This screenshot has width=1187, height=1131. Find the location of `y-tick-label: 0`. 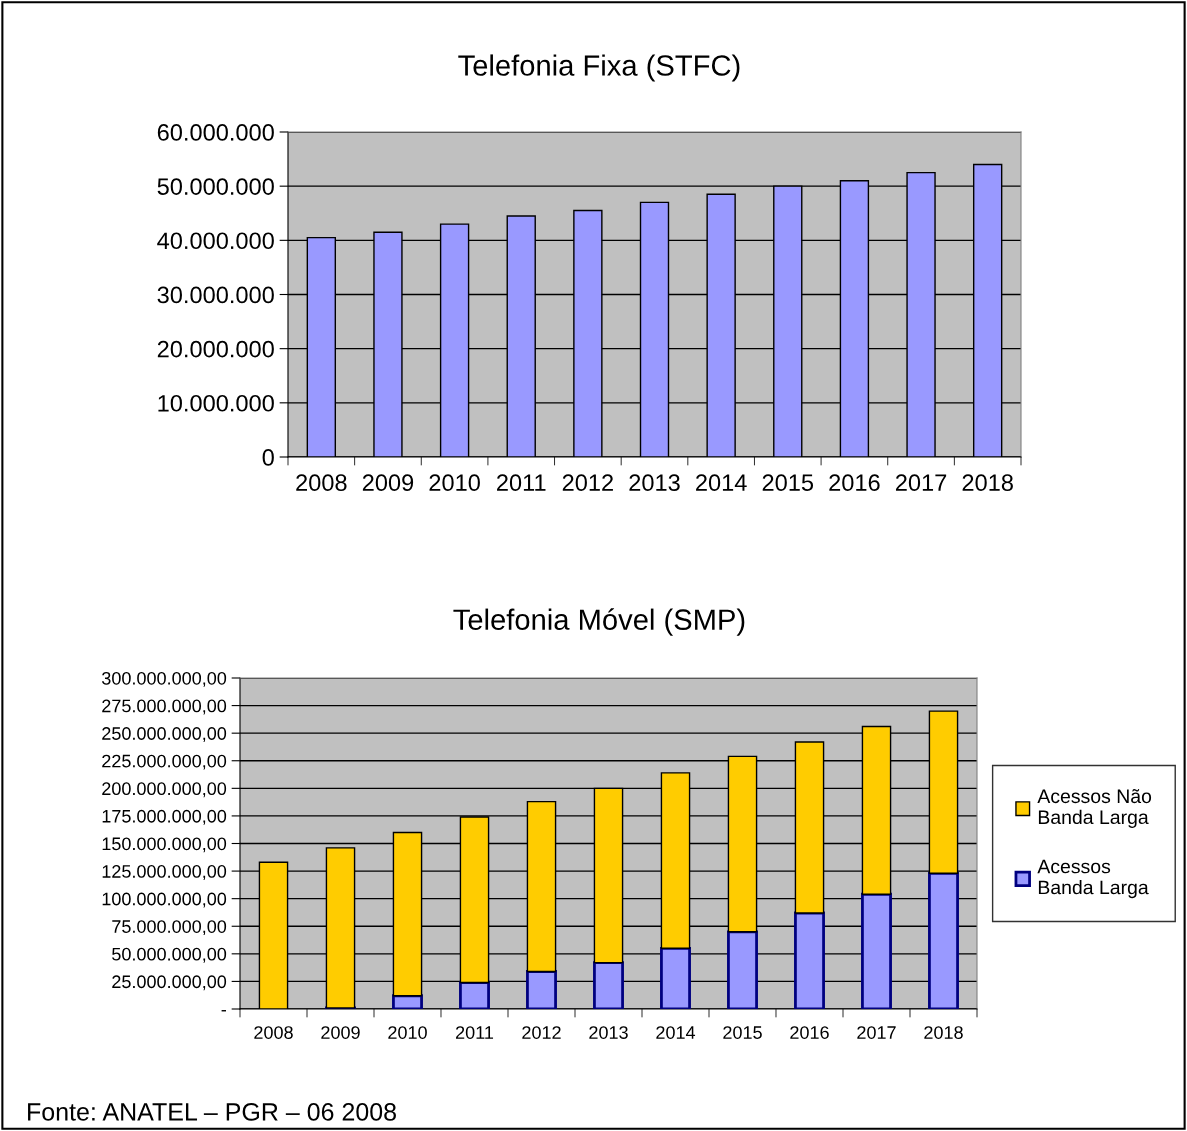

y-tick-label: 0 is located at coordinates (268, 457).